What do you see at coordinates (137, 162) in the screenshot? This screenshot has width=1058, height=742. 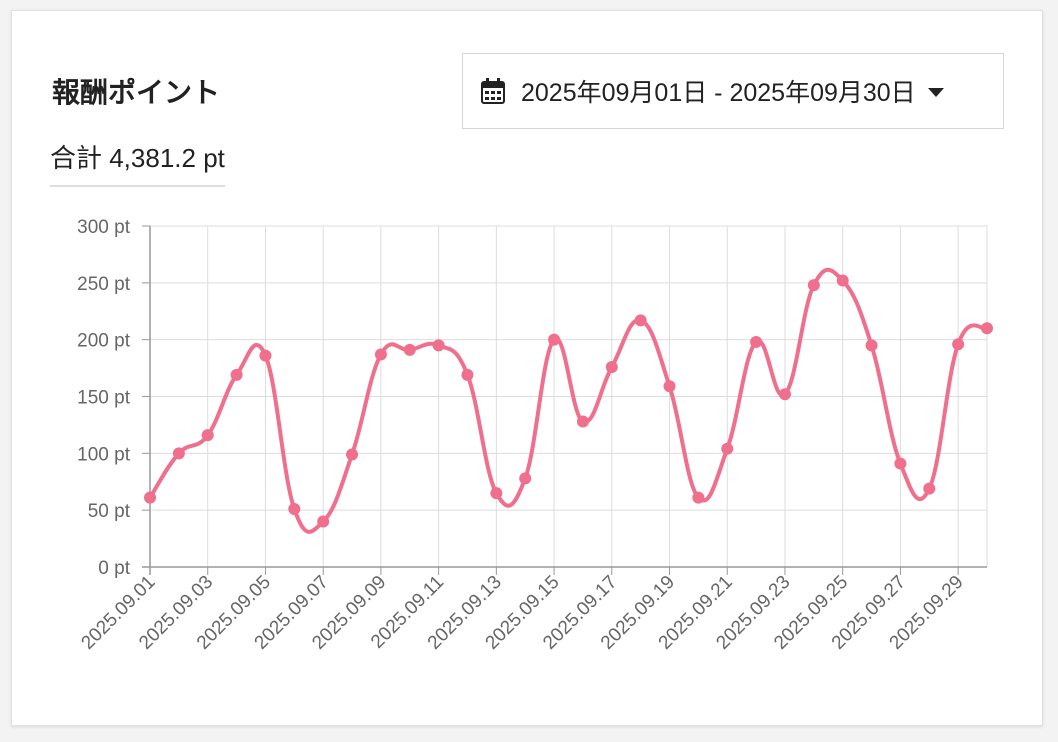 I see `total-points: 合計 4,381.2 pt` at bounding box center [137, 162].